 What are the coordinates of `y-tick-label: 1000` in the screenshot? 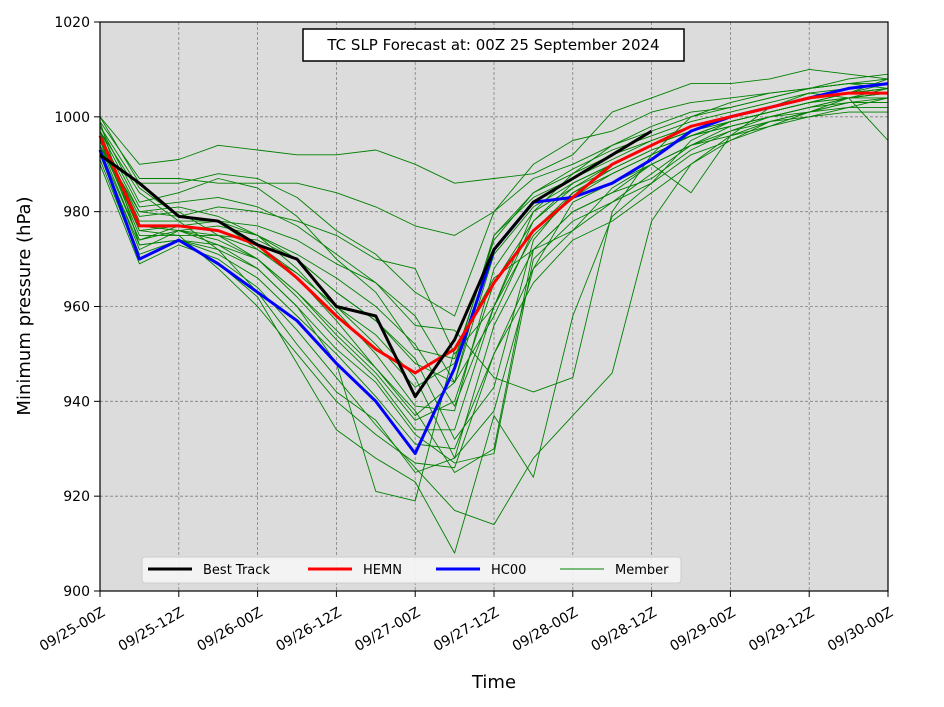 It's located at (72, 118).